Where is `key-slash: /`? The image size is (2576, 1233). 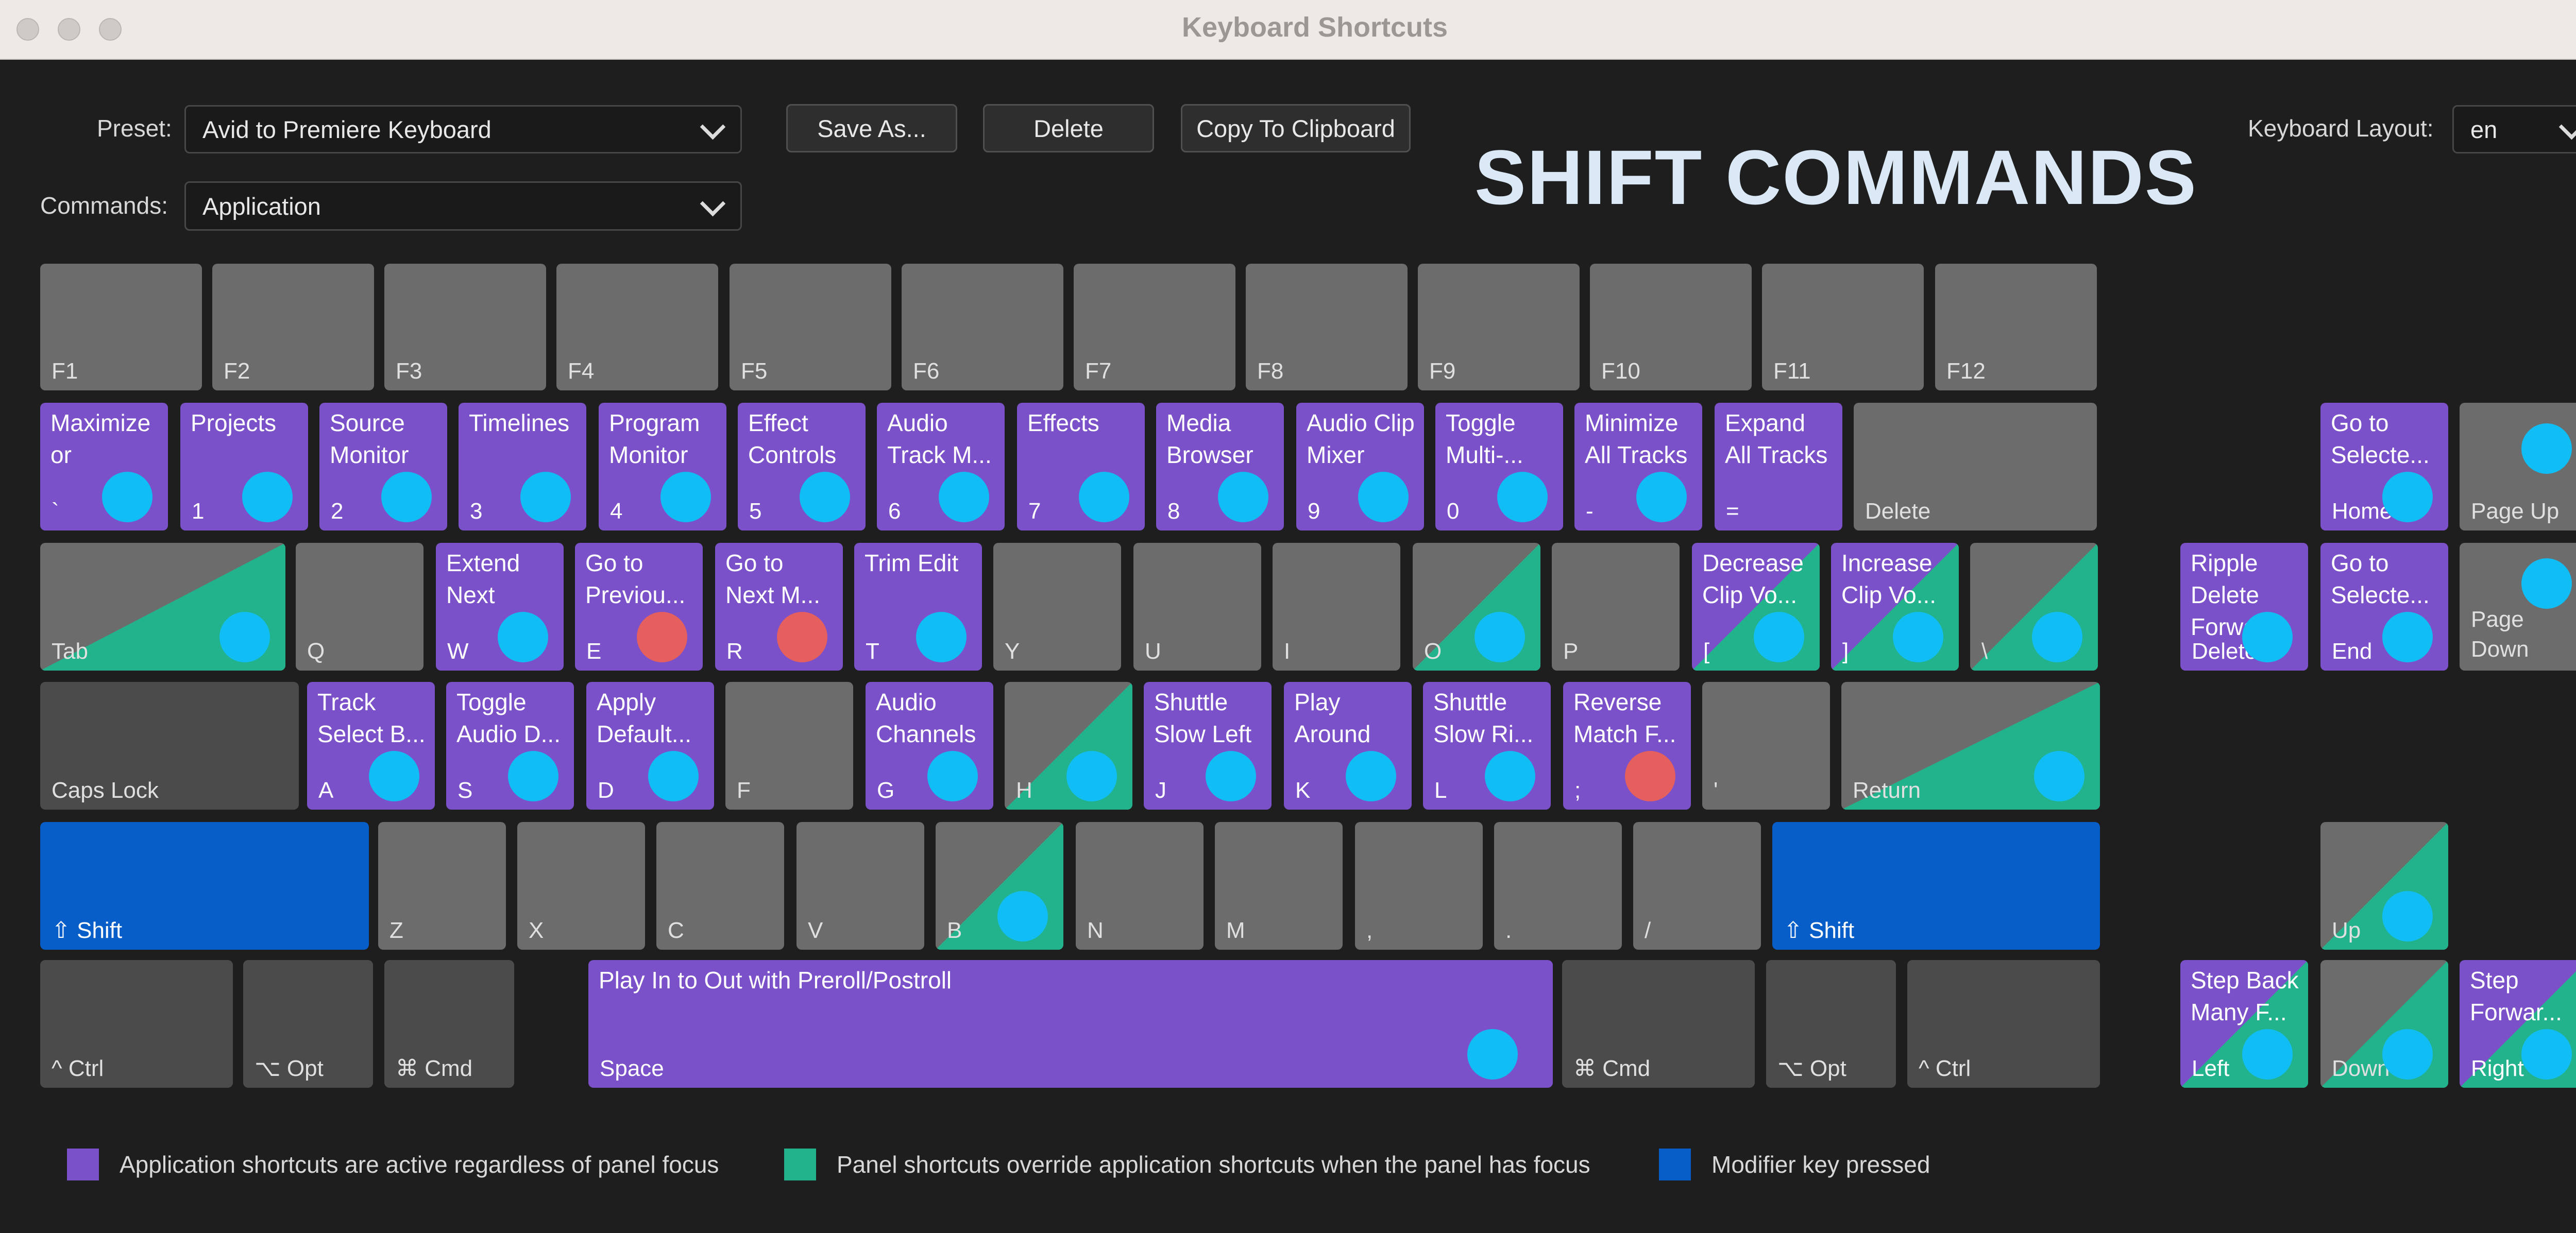 key-slash: / is located at coordinates (1697, 886).